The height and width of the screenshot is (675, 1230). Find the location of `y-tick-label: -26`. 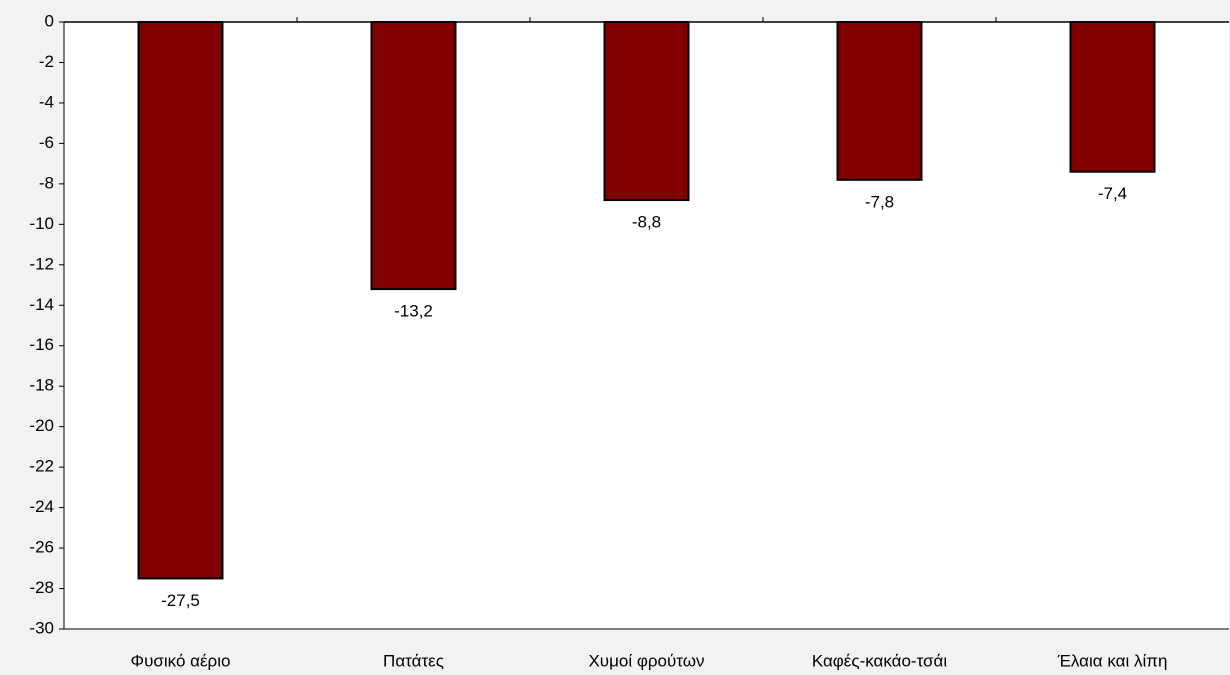

y-tick-label: -26 is located at coordinates (41, 547).